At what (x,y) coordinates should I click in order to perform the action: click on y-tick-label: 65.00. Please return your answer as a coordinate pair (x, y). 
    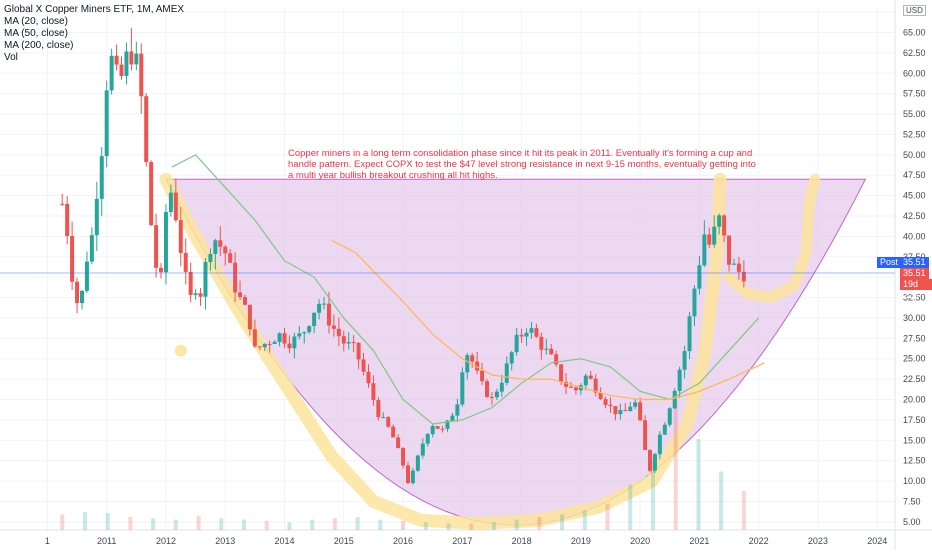
    Looking at the image, I should click on (914, 32).